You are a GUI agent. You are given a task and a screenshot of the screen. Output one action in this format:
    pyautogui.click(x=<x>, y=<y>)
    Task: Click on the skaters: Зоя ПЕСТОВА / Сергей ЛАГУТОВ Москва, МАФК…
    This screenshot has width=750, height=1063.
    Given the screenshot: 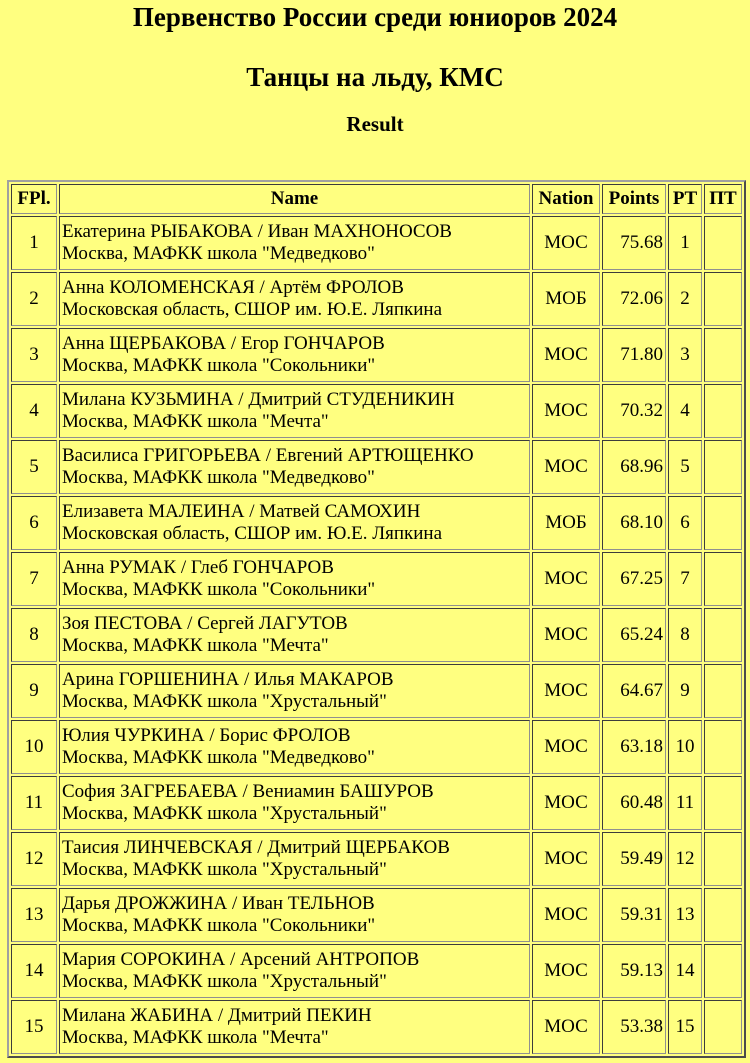 What is the action you would take?
    pyautogui.click(x=294, y=635)
    